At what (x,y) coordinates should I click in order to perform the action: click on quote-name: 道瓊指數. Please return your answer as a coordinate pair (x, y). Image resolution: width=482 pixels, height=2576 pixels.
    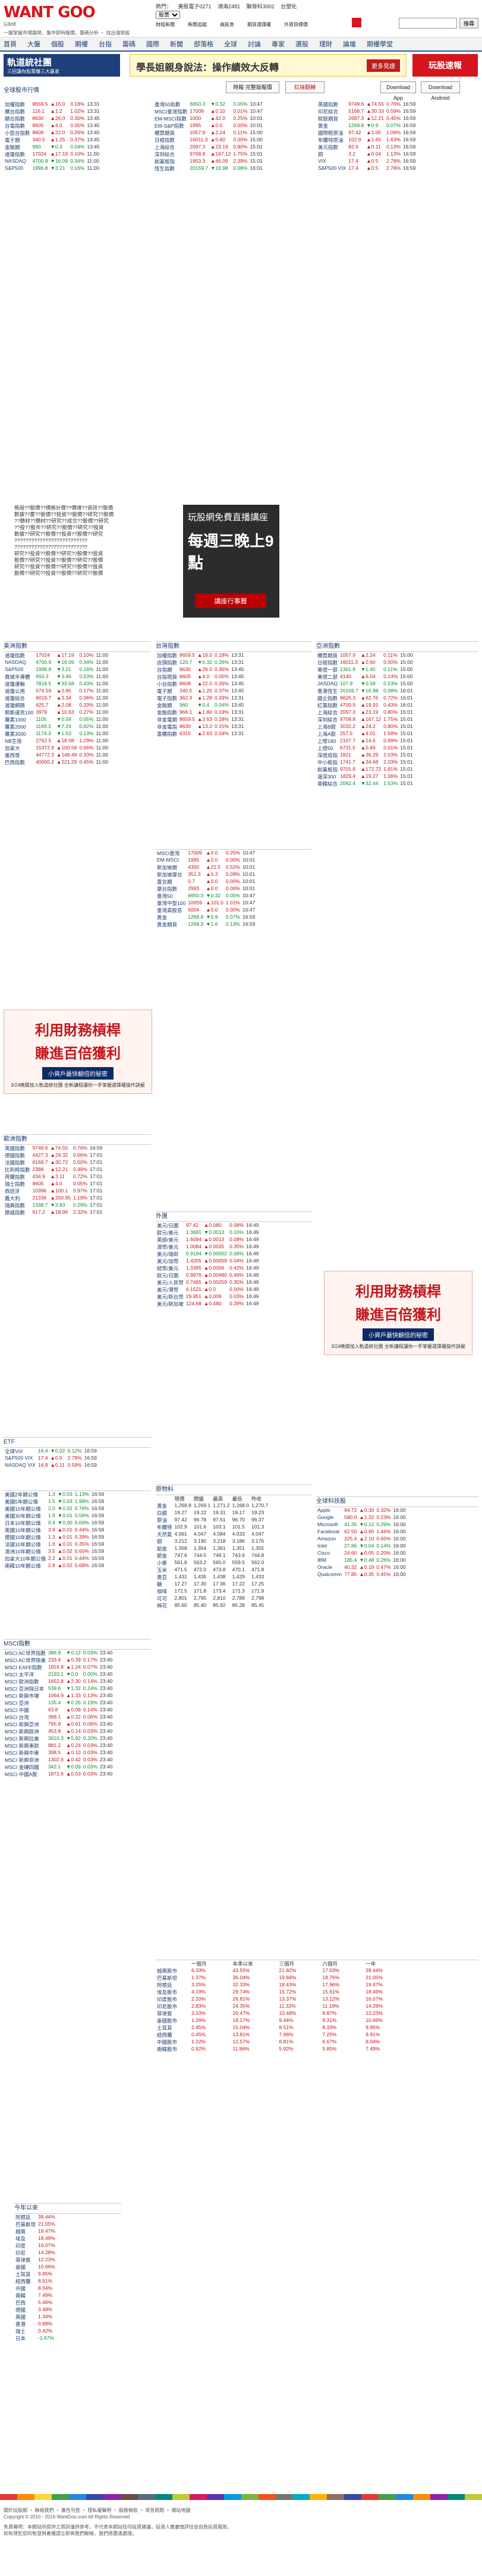
    Looking at the image, I should click on (15, 154).